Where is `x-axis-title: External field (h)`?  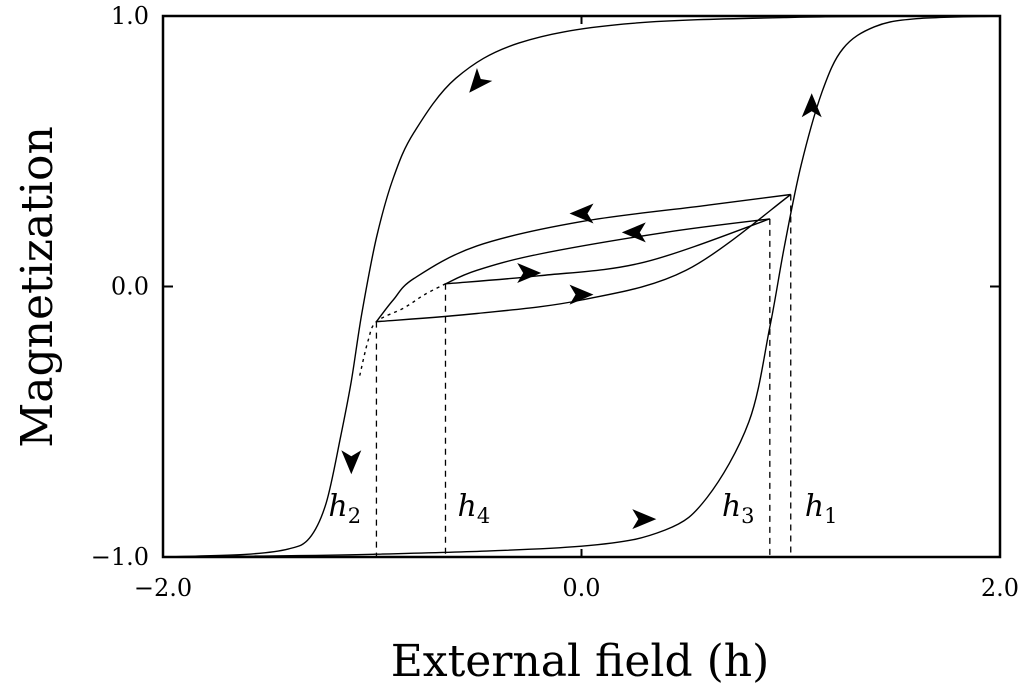 x-axis-title: External field (h) is located at coordinates (580, 661).